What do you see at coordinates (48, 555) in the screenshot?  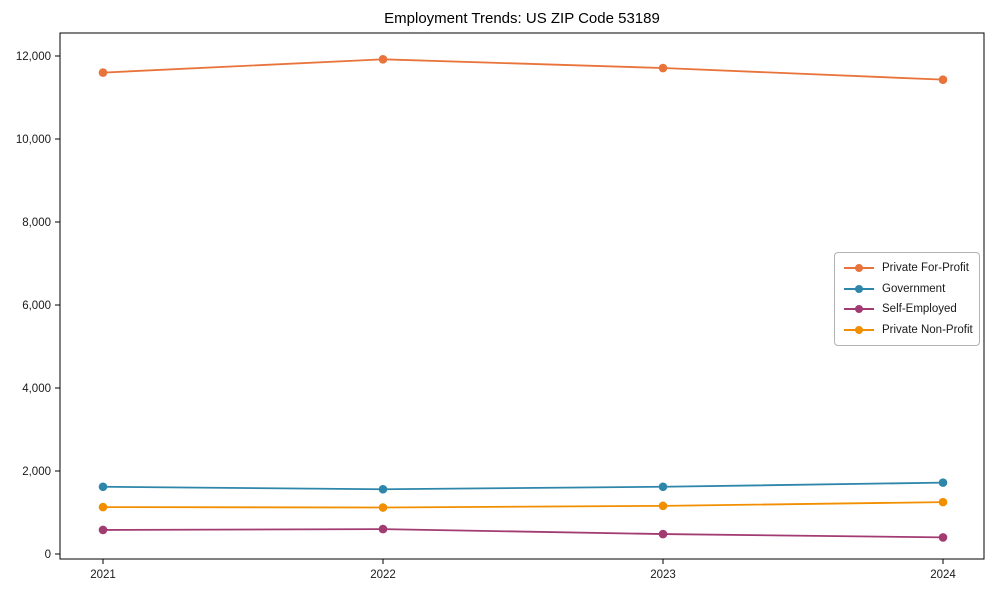 I see `y-tick-label: 0` at bounding box center [48, 555].